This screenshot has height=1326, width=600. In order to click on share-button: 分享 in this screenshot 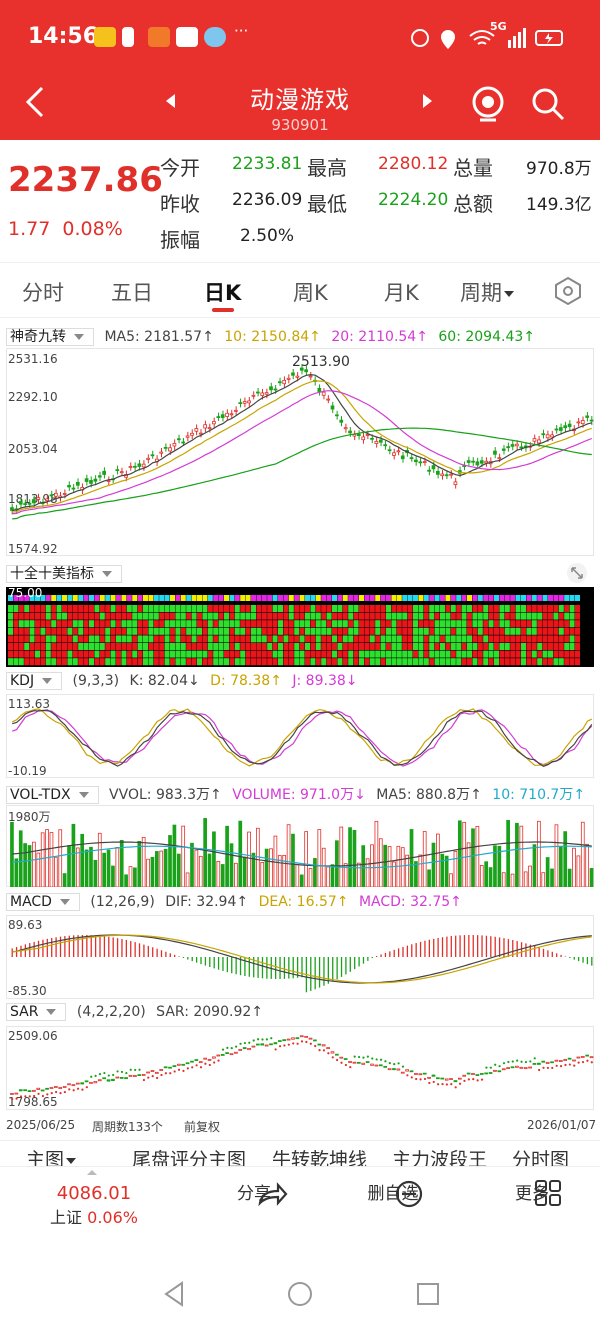, I will do `click(255, 1193)`.